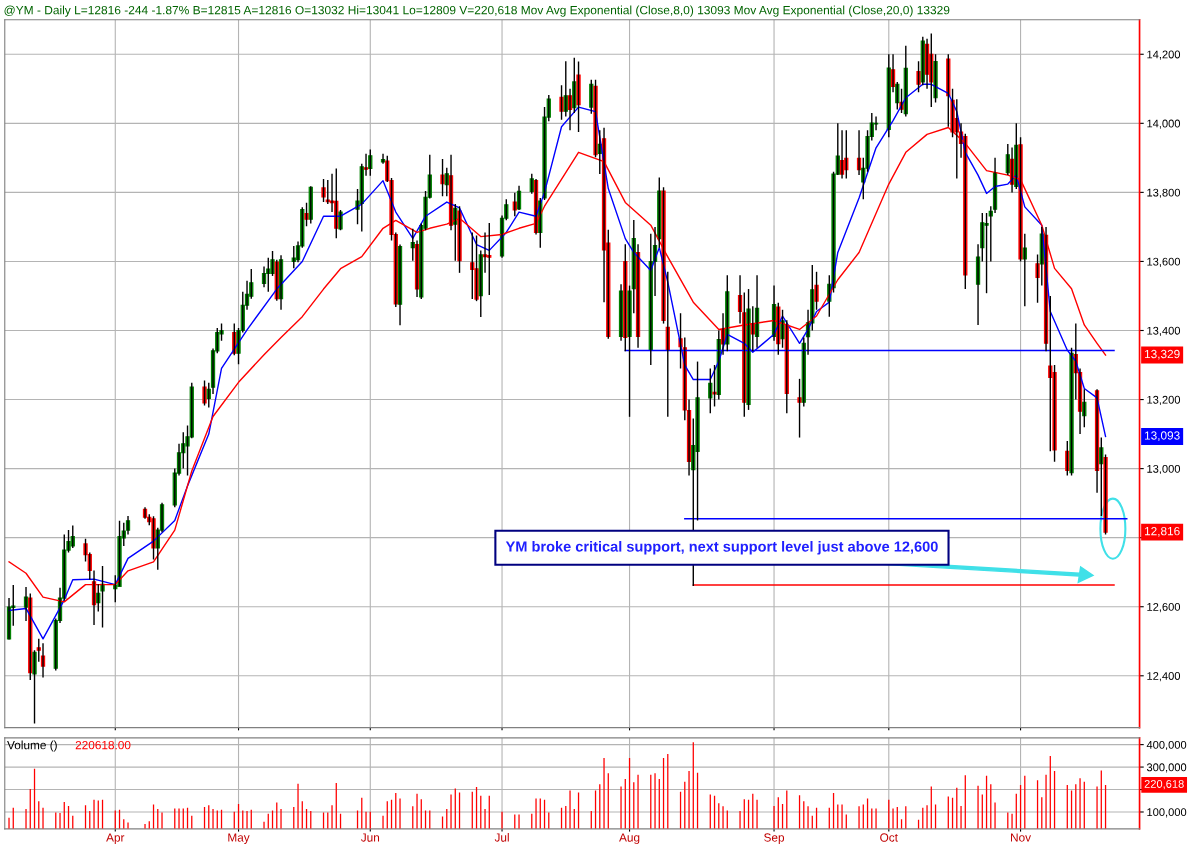 The width and height of the screenshot is (1192, 858). Describe the element at coordinates (629, 838) in the screenshot. I see `x-tick-label: Aug` at that location.